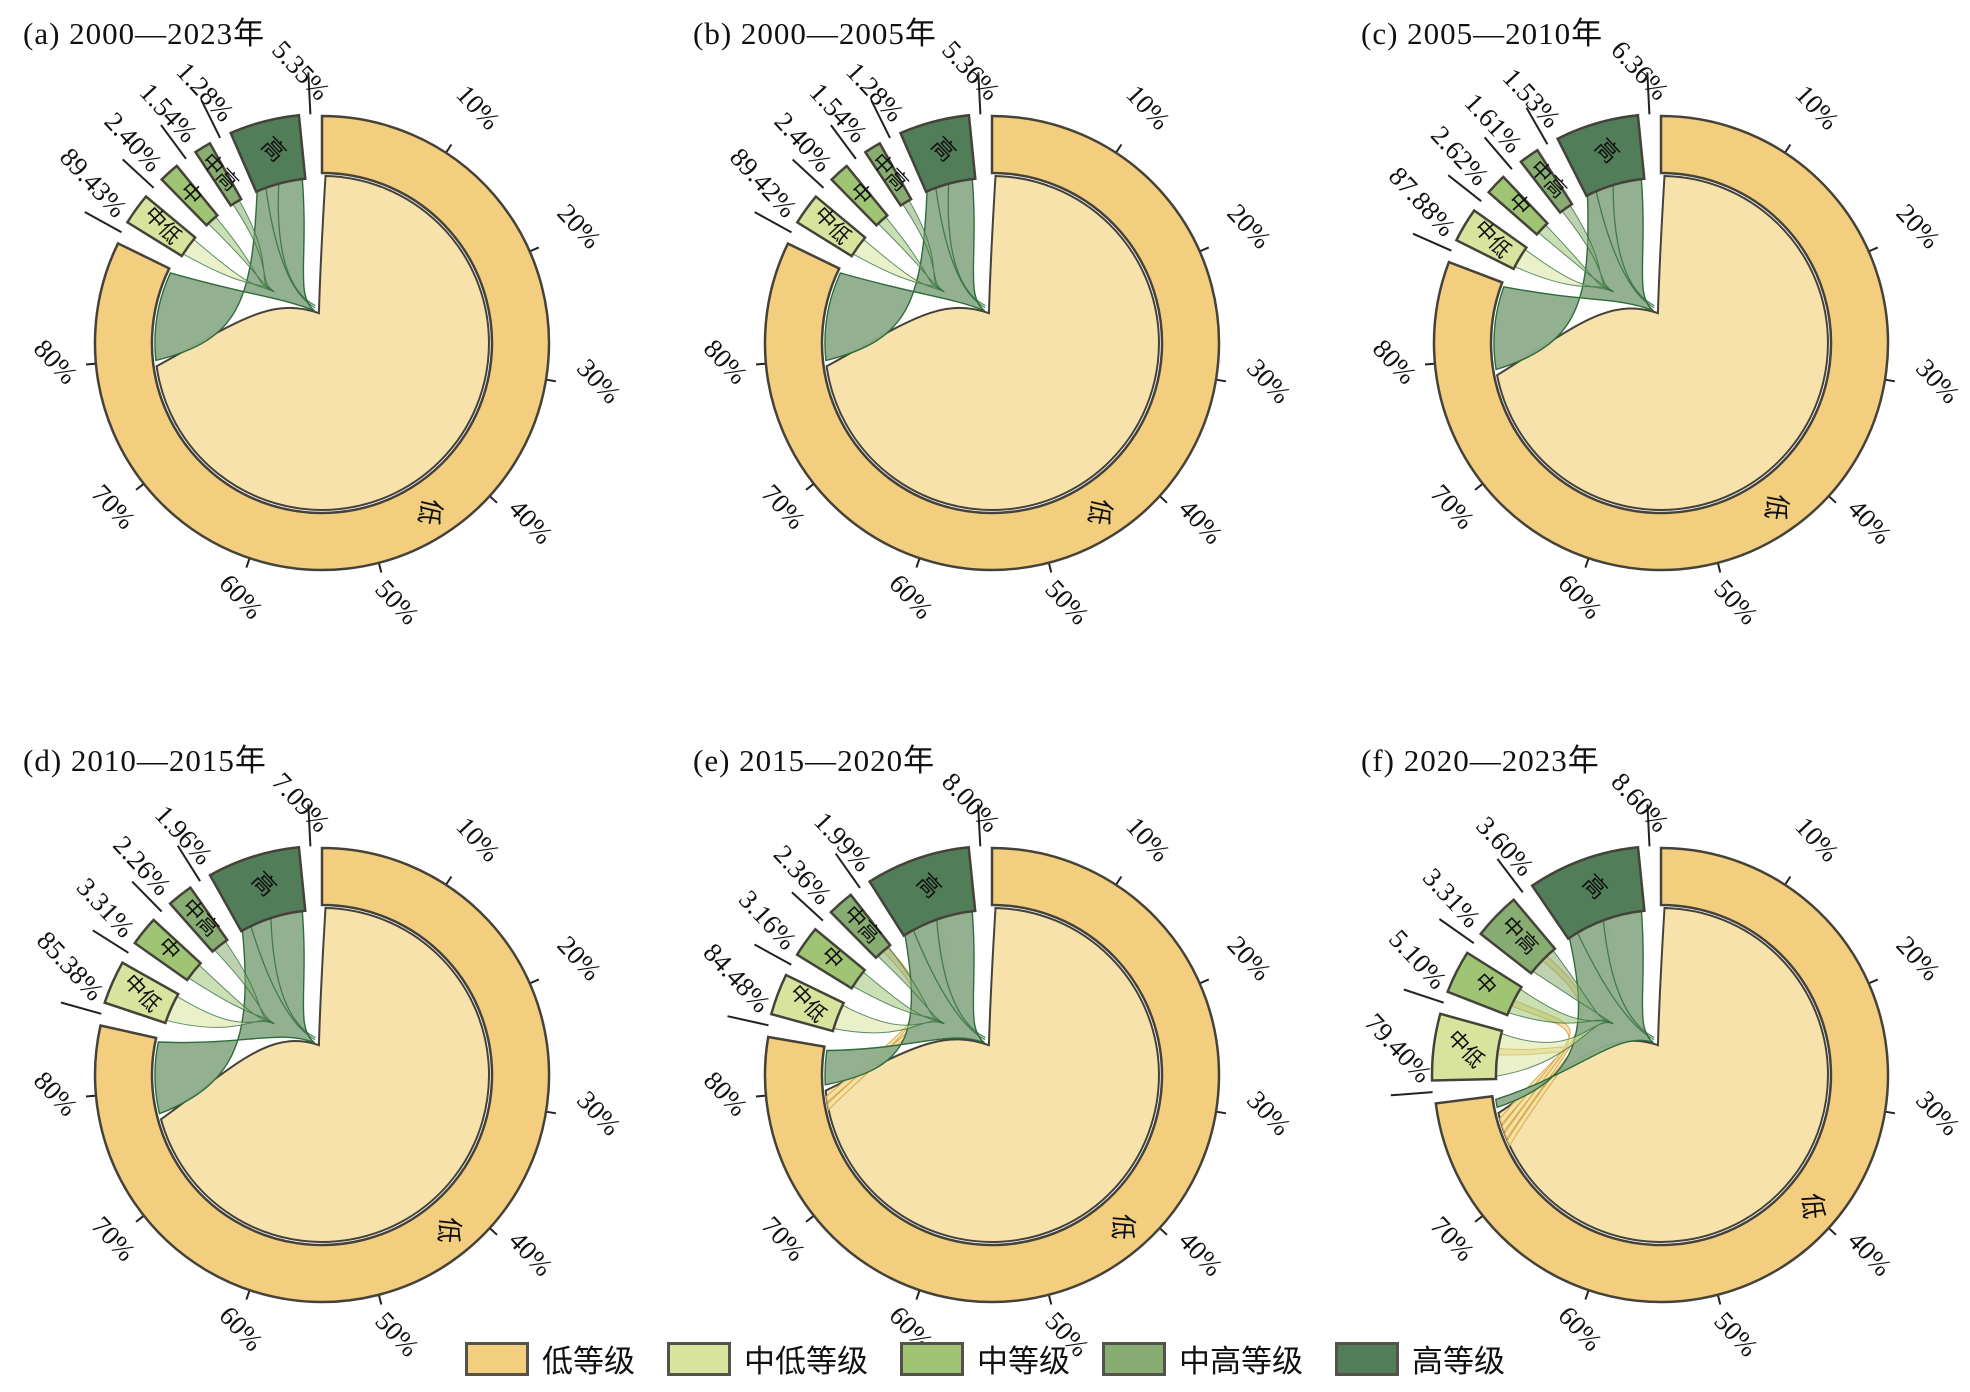  What do you see at coordinates (806, 1361) in the screenshot?
I see `legend-label-1: 中低等级` at bounding box center [806, 1361].